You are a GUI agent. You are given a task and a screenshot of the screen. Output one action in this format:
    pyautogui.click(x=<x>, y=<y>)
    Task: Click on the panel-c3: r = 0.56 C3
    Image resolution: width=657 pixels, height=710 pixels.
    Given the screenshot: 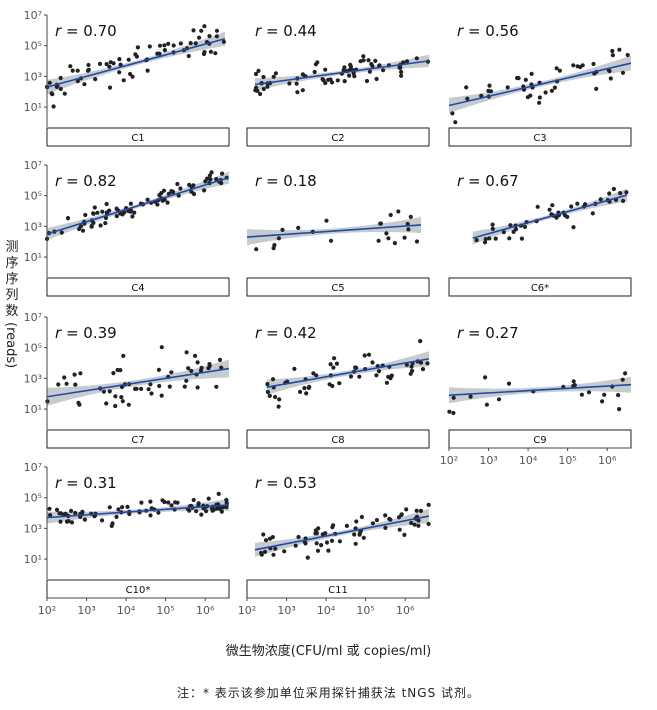 What is the action you would take?
    pyautogui.click(x=540, y=84)
    